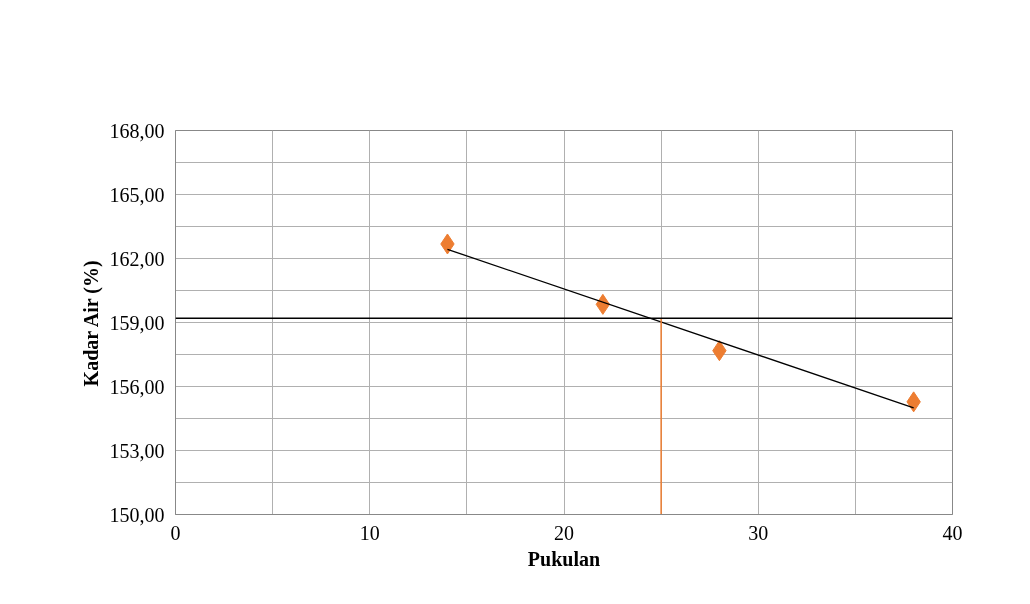 Image resolution: width=1030 pixels, height=604 pixels. I want to click on x-tick-label: 40, so click(952, 532).